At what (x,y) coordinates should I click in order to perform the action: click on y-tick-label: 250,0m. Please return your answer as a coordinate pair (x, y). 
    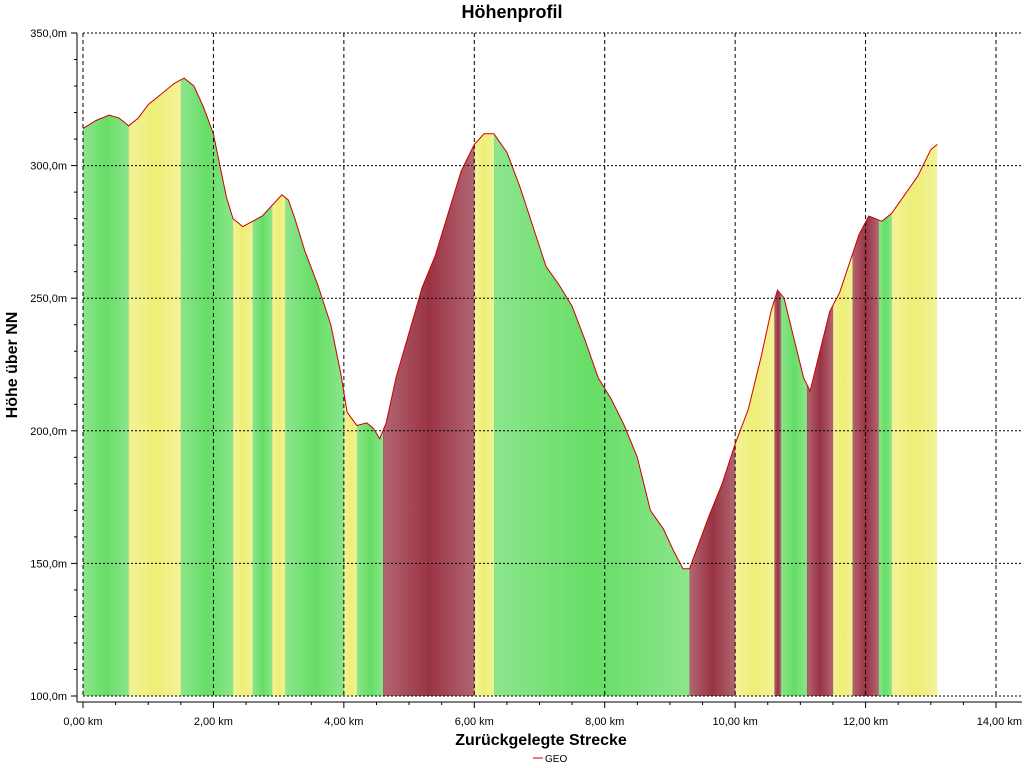
    Looking at the image, I should click on (48, 299).